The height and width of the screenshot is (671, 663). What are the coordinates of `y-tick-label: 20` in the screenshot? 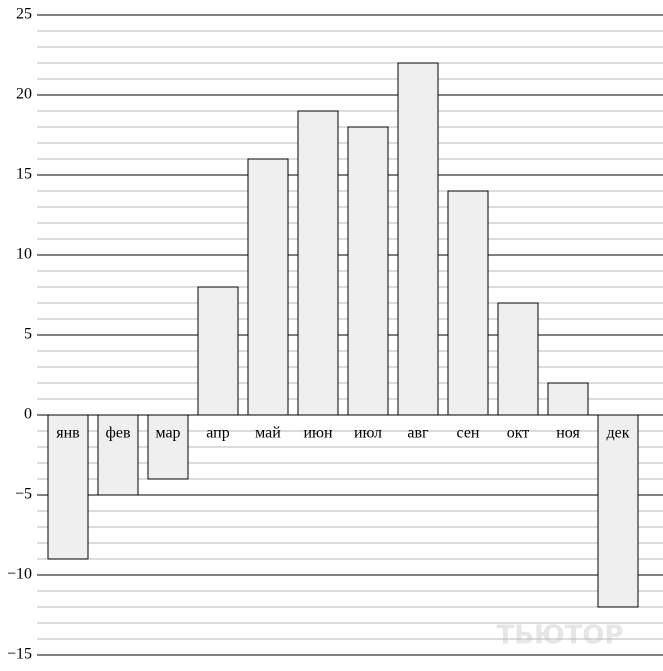 It's located at (24, 94).